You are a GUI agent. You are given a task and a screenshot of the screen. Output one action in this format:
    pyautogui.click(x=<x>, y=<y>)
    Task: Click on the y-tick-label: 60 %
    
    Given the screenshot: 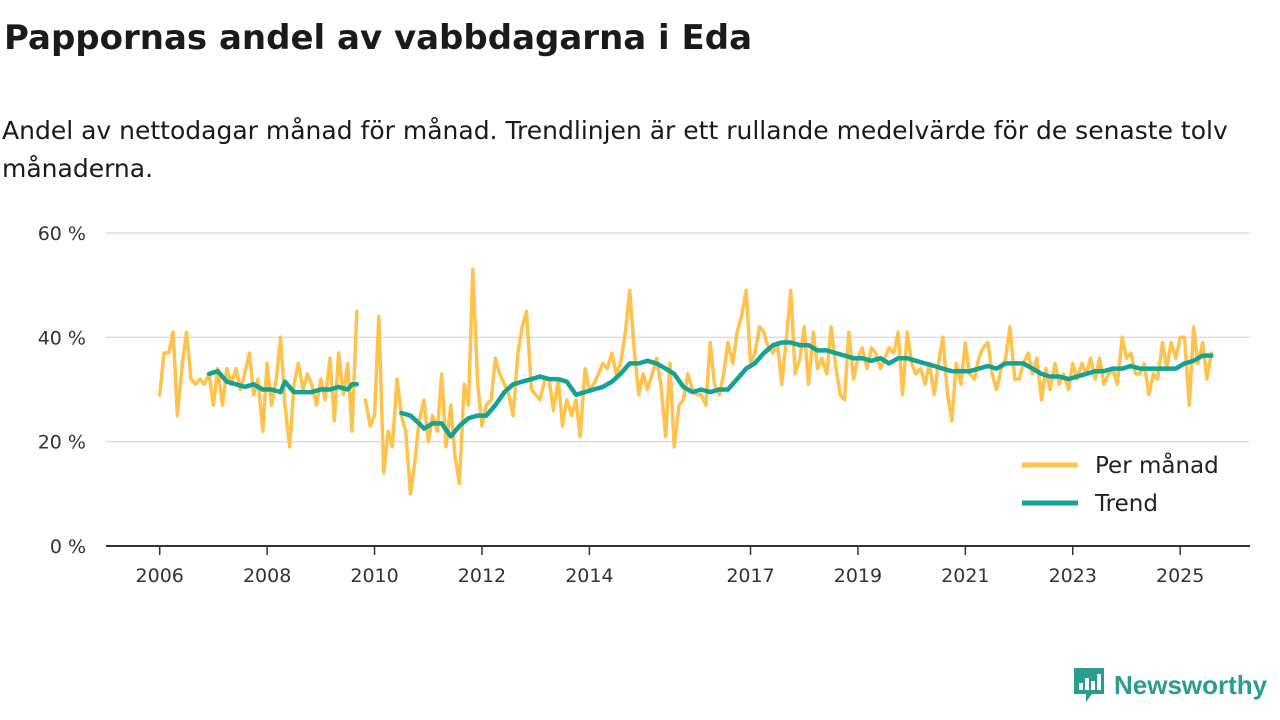 What is the action you would take?
    pyautogui.click(x=62, y=234)
    